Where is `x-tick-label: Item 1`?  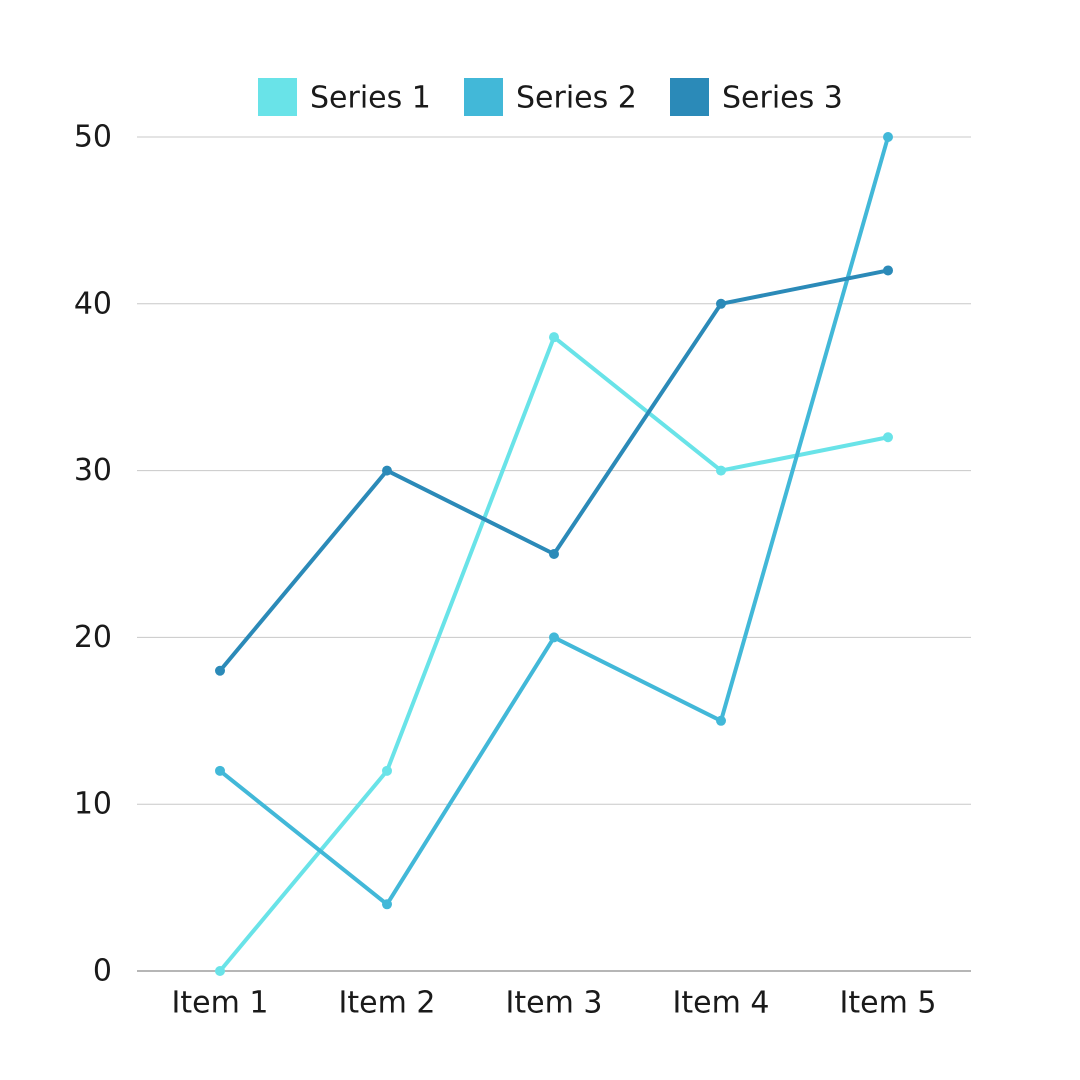
x-tick-label: Item 1 is located at coordinates (220, 1003).